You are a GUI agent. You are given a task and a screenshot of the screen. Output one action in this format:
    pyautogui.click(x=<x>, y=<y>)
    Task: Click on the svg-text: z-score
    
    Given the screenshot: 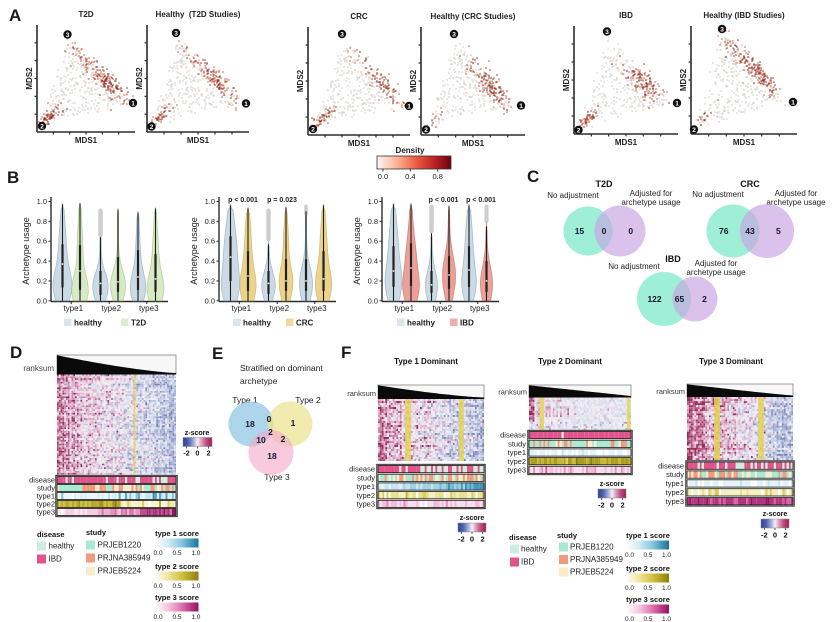 What is the action you would take?
    pyautogui.click(x=775, y=514)
    